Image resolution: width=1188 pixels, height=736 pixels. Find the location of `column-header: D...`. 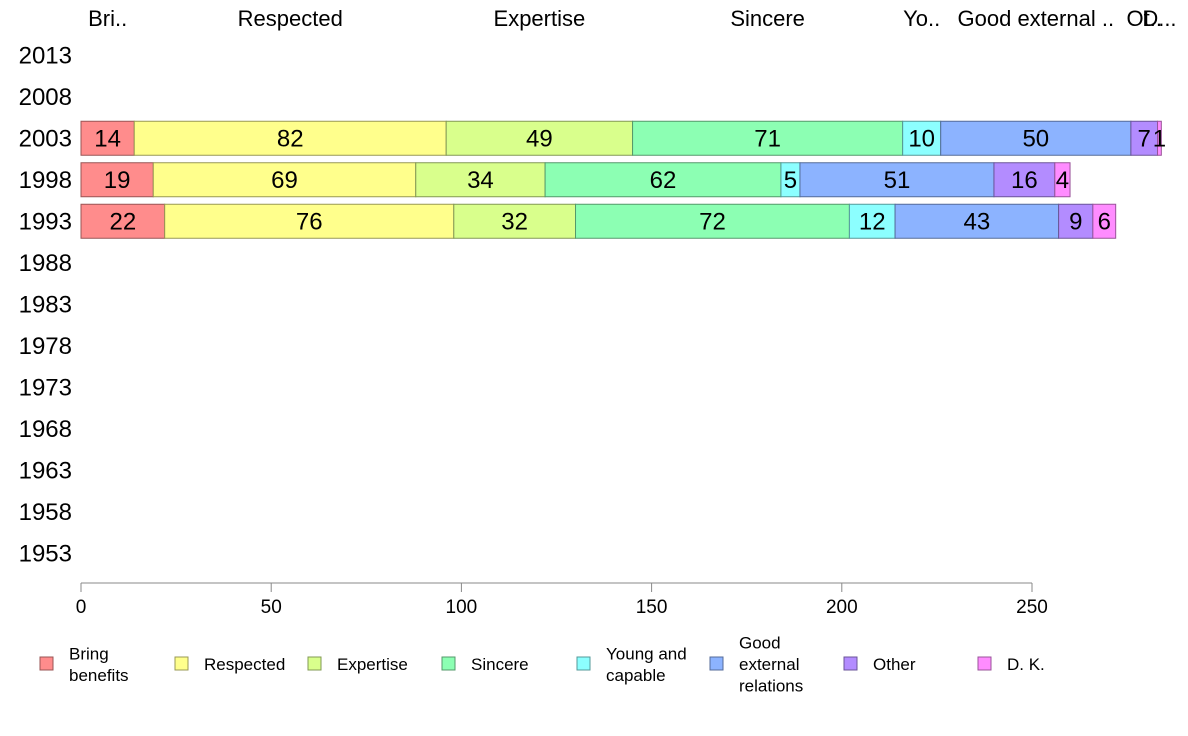

column-header: D... is located at coordinates (1159, 18).